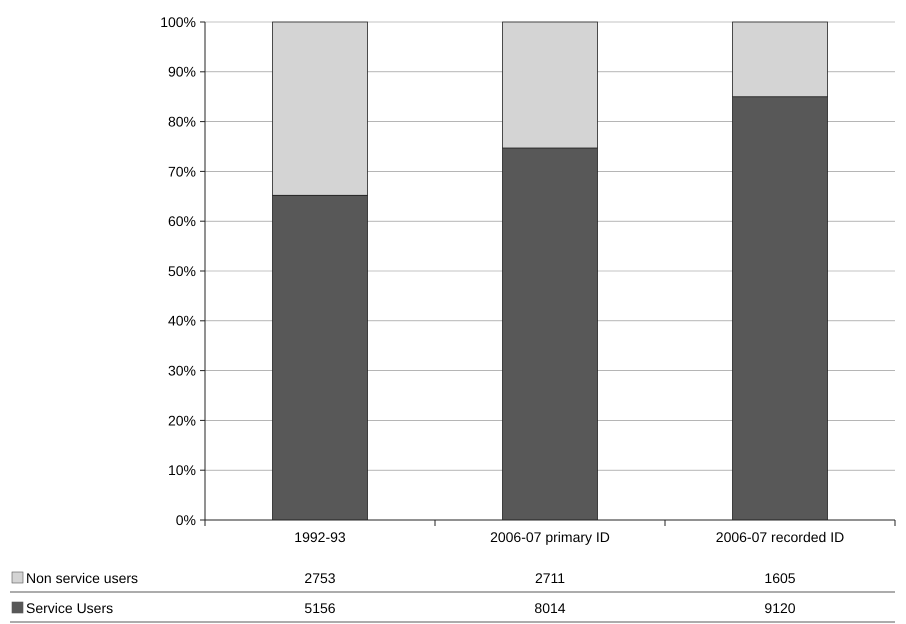 This screenshot has width=906, height=624. Describe the element at coordinates (550, 578) in the screenshot. I see `text: 2711` at that location.